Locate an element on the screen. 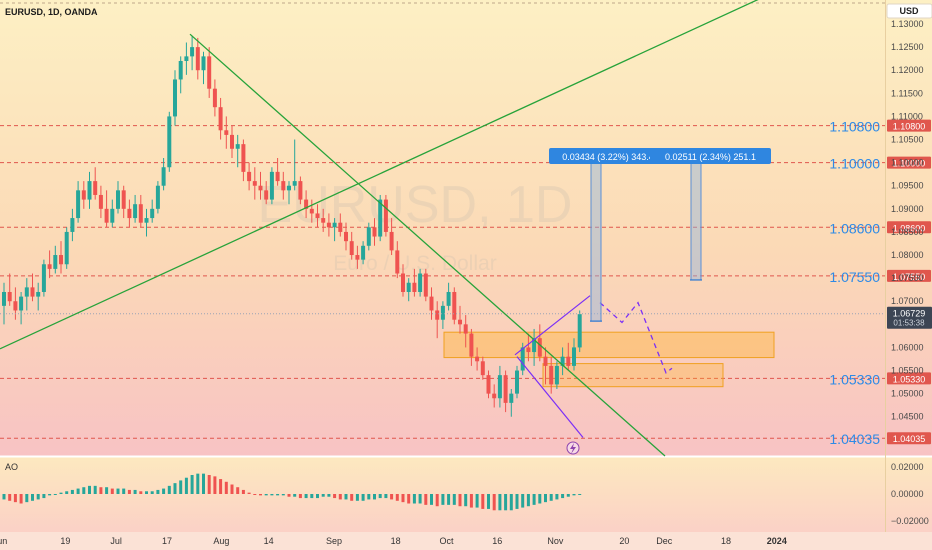 The width and height of the screenshot is (932, 550). last-price-tag is located at coordinates (909, 317).